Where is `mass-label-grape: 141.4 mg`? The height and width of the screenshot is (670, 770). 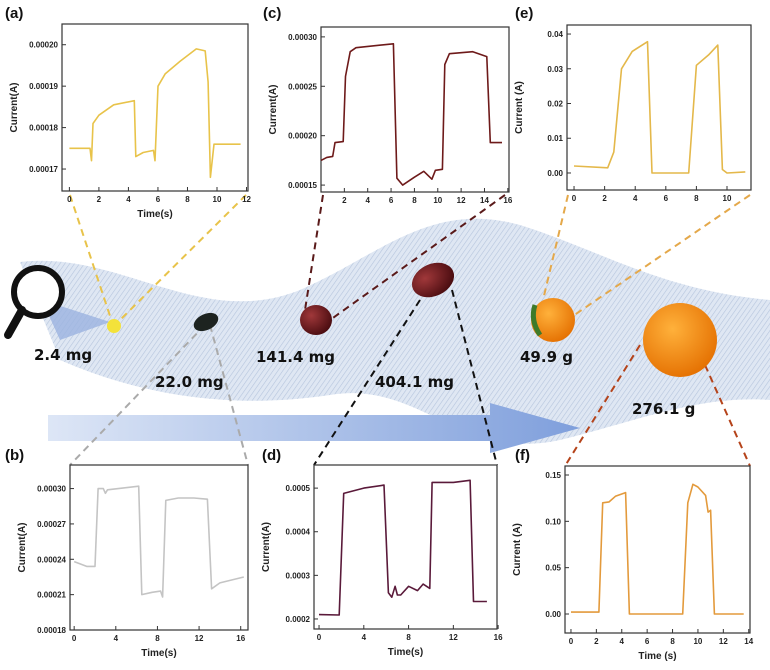
mass-label-grape: 141.4 mg is located at coordinates (295, 357).